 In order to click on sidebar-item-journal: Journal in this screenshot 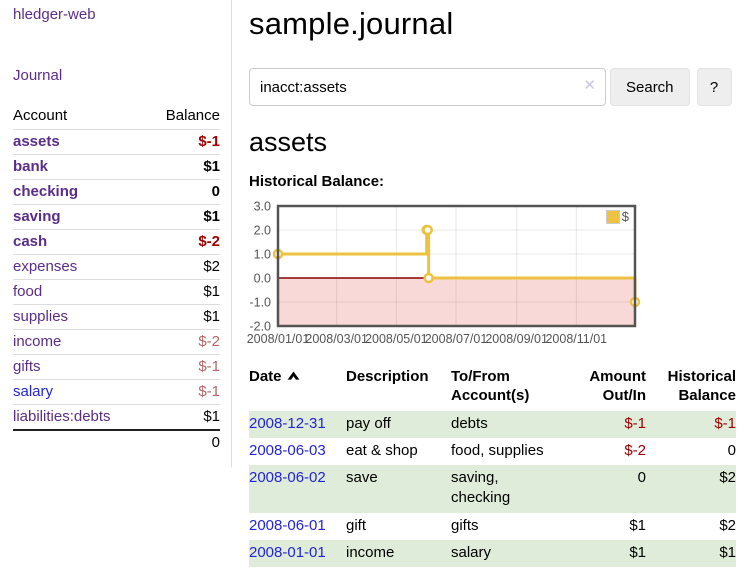, I will do `click(38, 75)`.